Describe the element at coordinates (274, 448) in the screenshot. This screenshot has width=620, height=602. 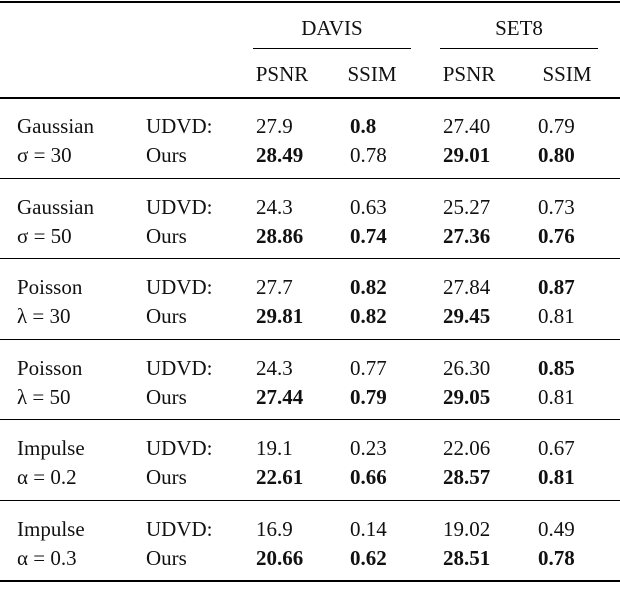
I see `metric-value: 19.1` at that location.